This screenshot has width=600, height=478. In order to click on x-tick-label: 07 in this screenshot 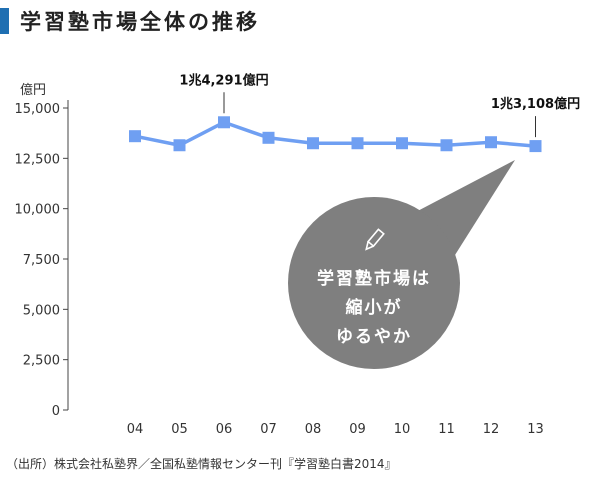, I will do `click(268, 429)`.